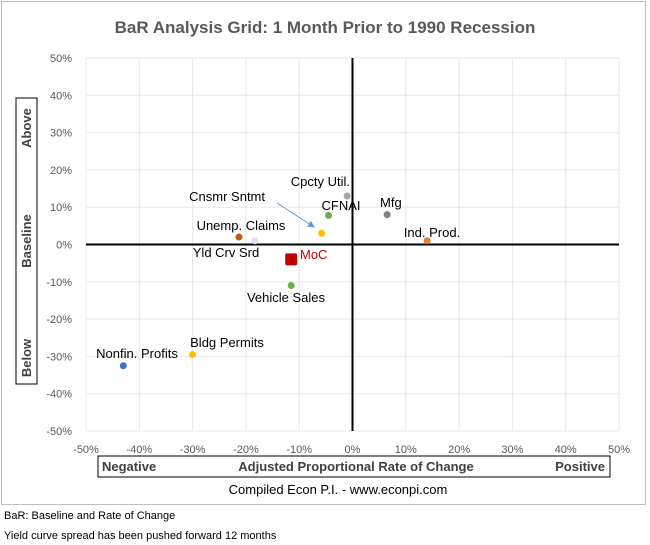 Image resolution: width=650 pixels, height=545 pixels. What do you see at coordinates (64, 246) in the screenshot?
I see `y-tick-label: 0%` at bounding box center [64, 246].